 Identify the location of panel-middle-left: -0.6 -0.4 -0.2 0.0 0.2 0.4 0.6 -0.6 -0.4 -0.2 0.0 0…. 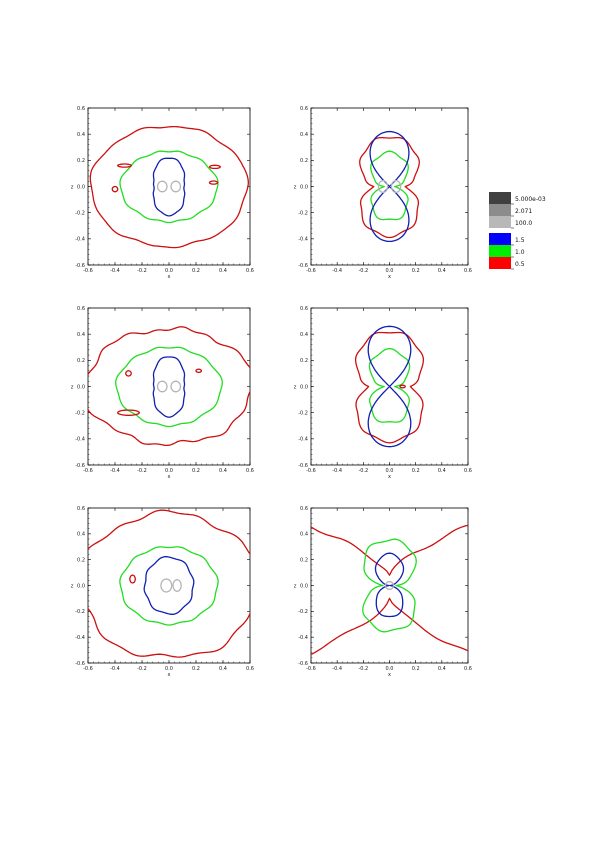
(162, 393).